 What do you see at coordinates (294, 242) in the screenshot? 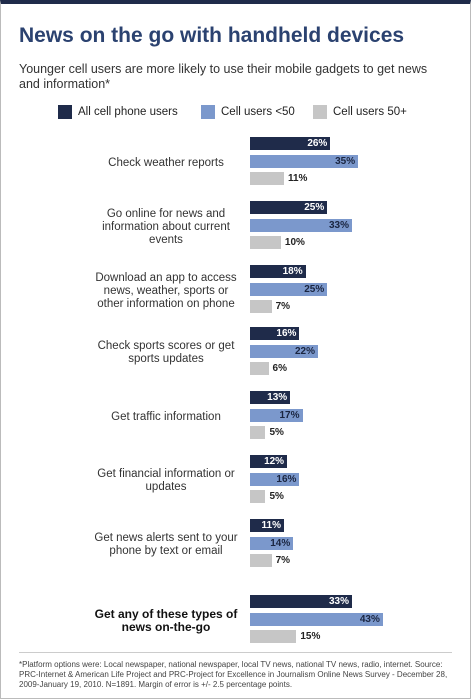
I see `value-label: 10%` at bounding box center [294, 242].